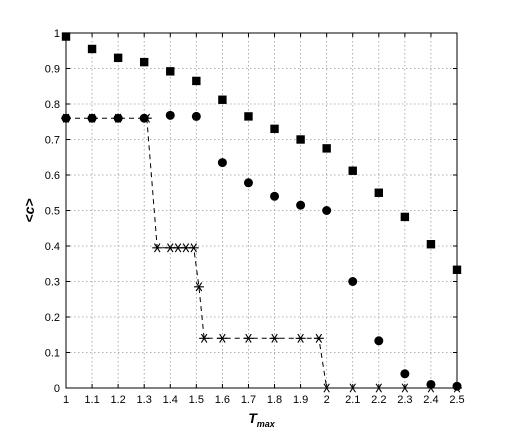 The width and height of the screenshot is (512, 436). Describe the element at coordinates (430, 400) in the screenshot. I see `x-tick-label: 2.4` at that location.